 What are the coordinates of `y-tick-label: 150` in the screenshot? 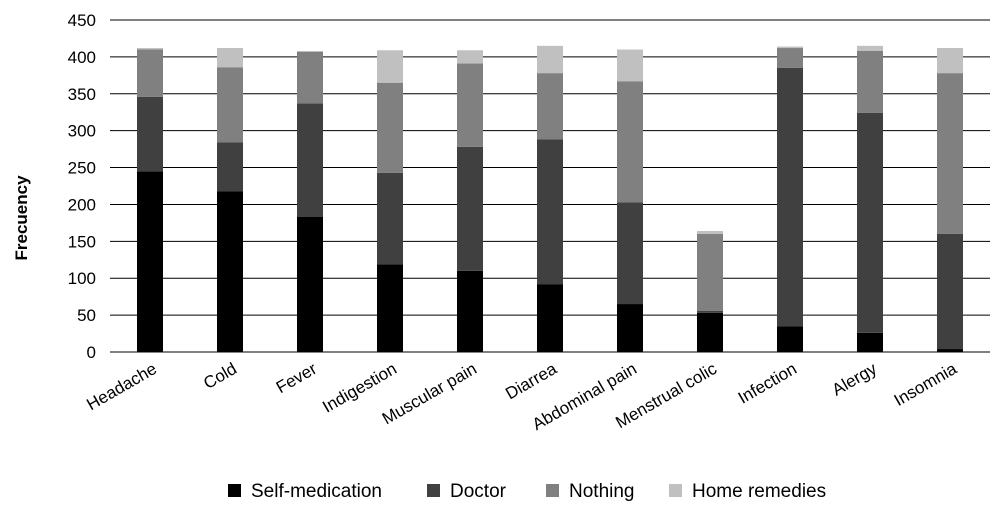 It's located at (82, 241).